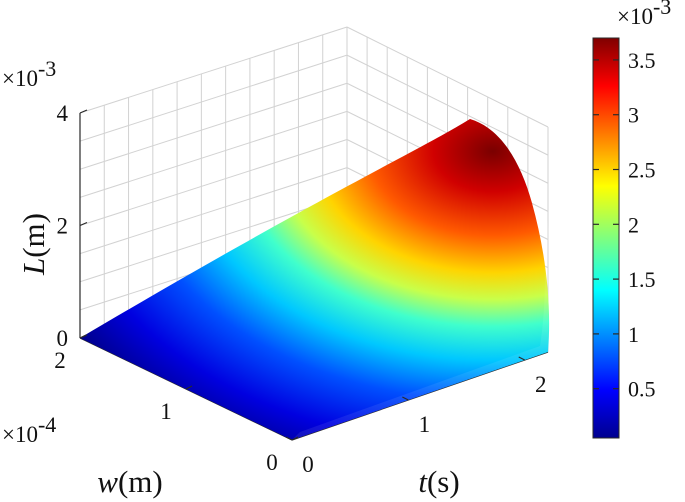 The width and height of the screenshot is (685, 502). Describe the element at coordinates (438, 481) in the screenshot. I see `t-axis-label: t(s)` at that location.